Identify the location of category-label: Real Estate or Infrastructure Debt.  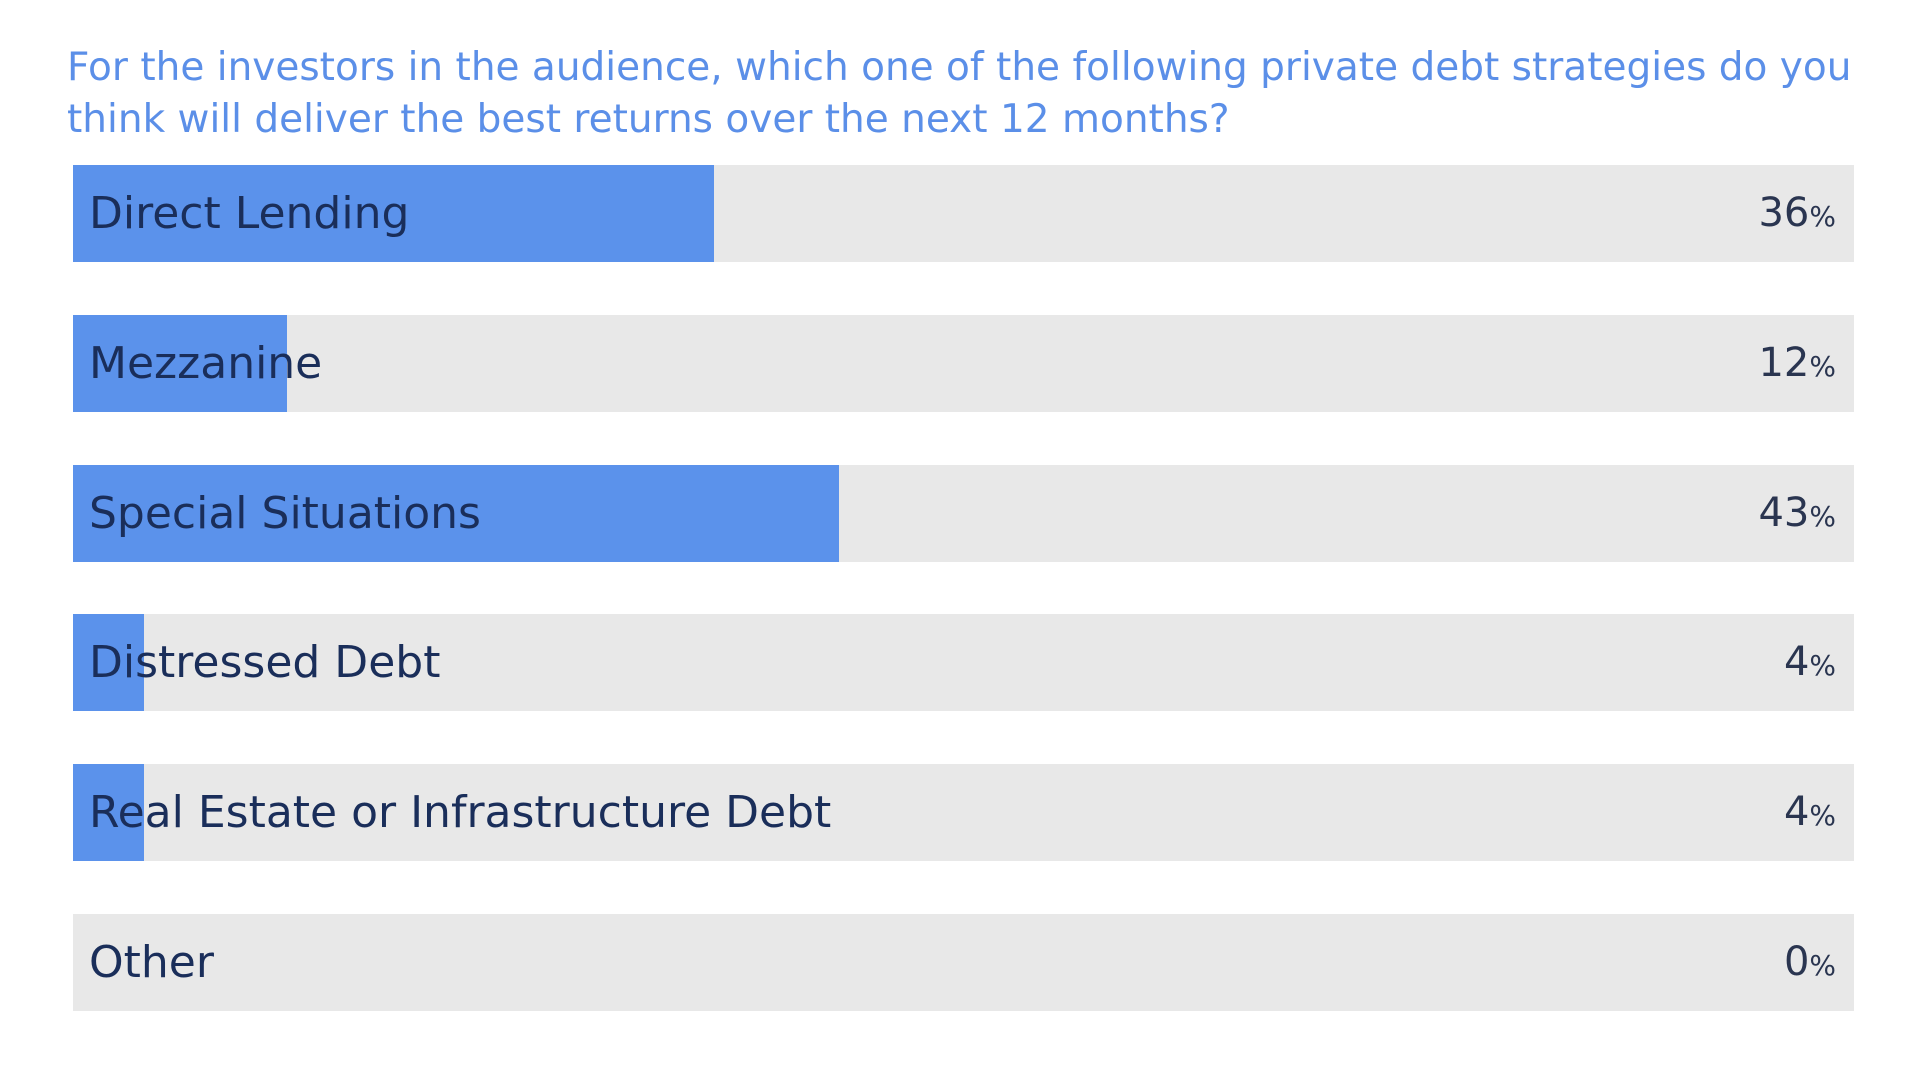
(460, 813).